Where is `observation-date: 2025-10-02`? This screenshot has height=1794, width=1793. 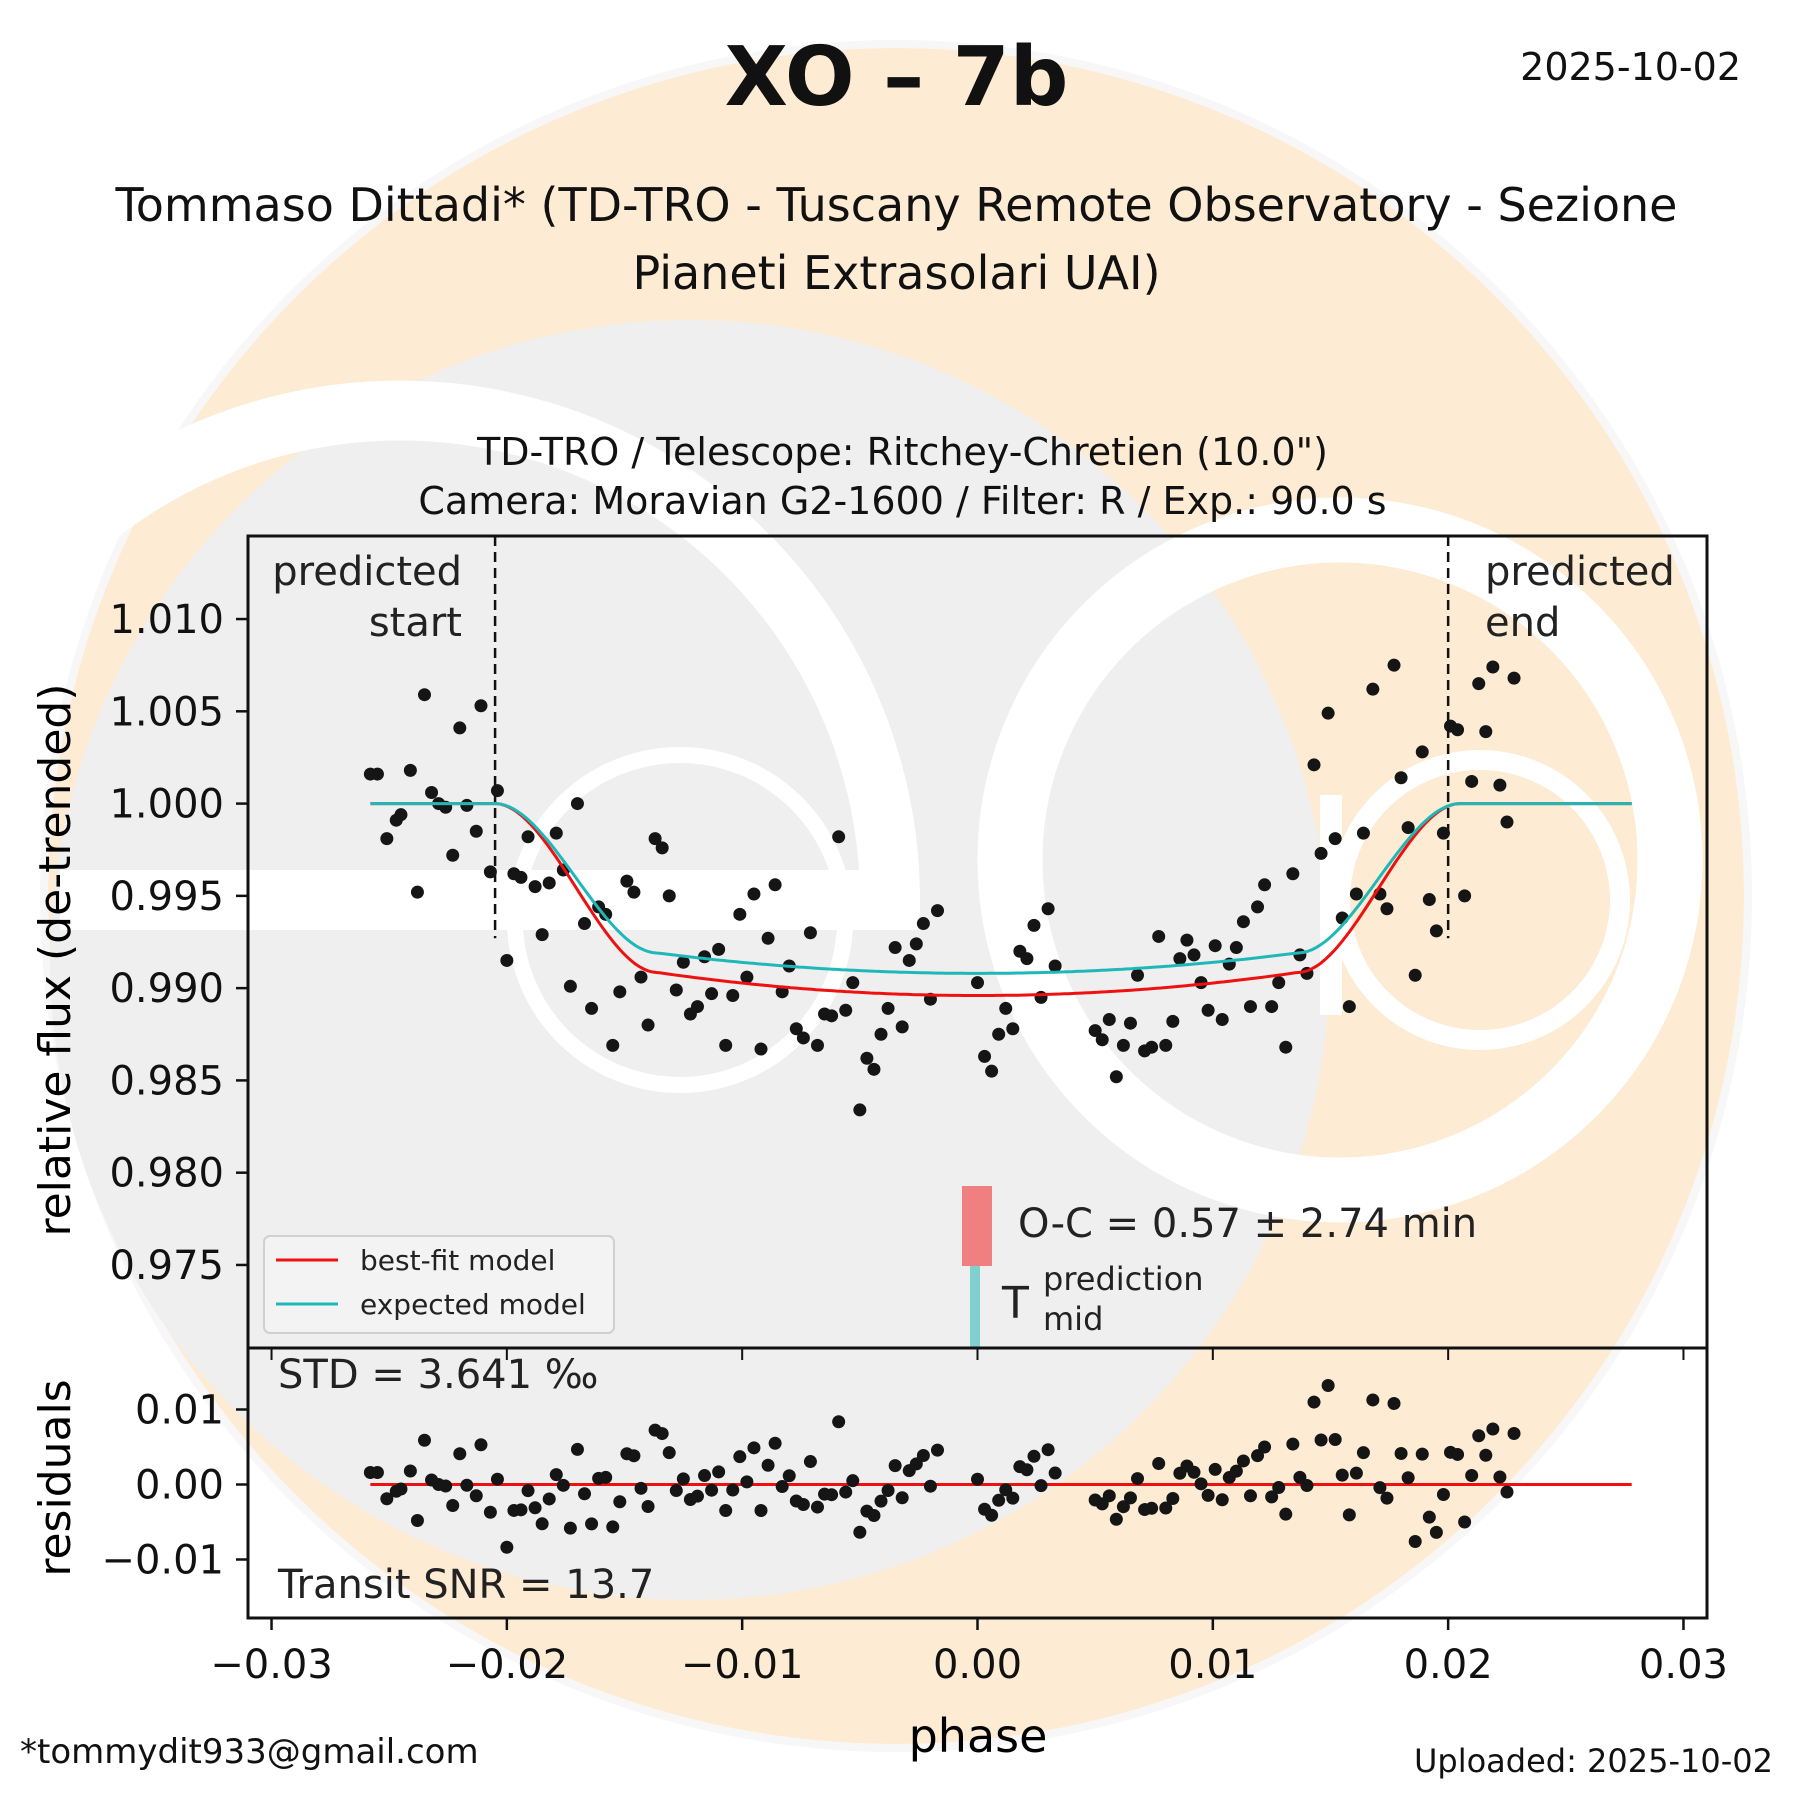
observation-date: 2025-10-02 is located at coordinates (1630, 67).